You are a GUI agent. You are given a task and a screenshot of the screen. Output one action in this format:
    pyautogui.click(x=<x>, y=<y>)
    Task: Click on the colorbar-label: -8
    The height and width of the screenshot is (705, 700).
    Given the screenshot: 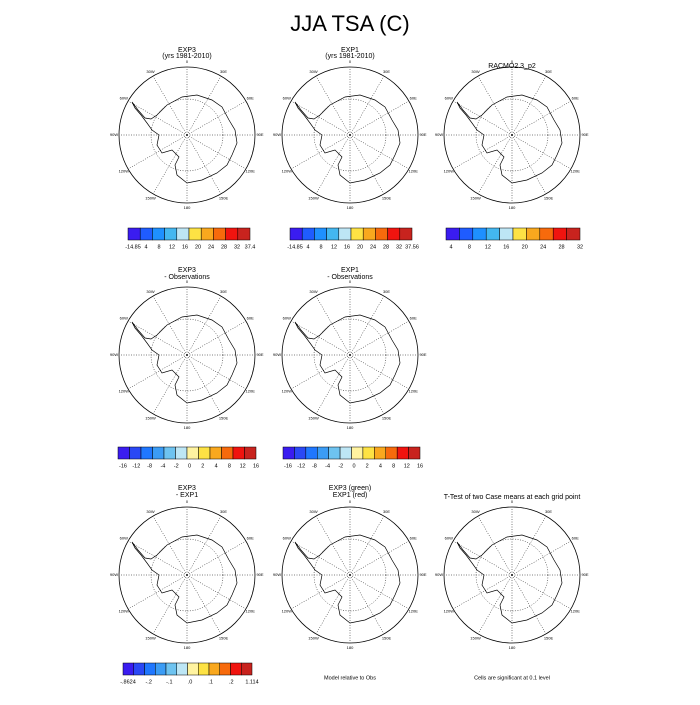 What is the action you would take?
    pyautogui.click(x=149, y=466)
    